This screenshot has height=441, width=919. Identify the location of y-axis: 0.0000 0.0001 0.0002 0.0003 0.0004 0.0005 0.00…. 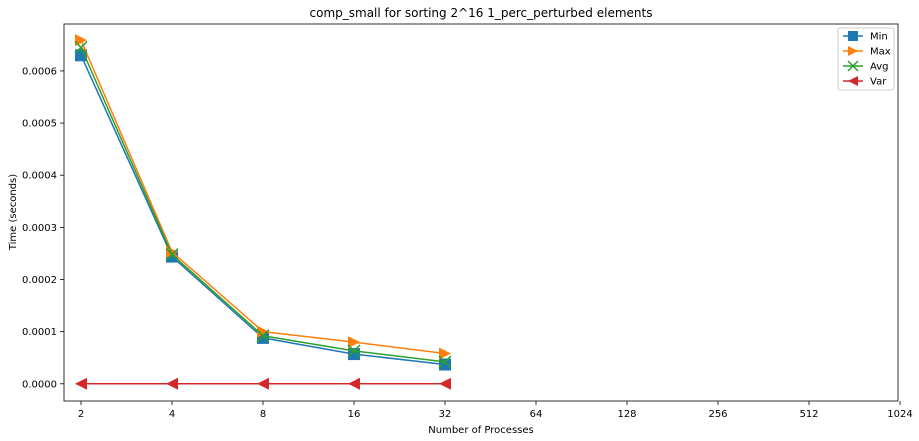
(43, 228).